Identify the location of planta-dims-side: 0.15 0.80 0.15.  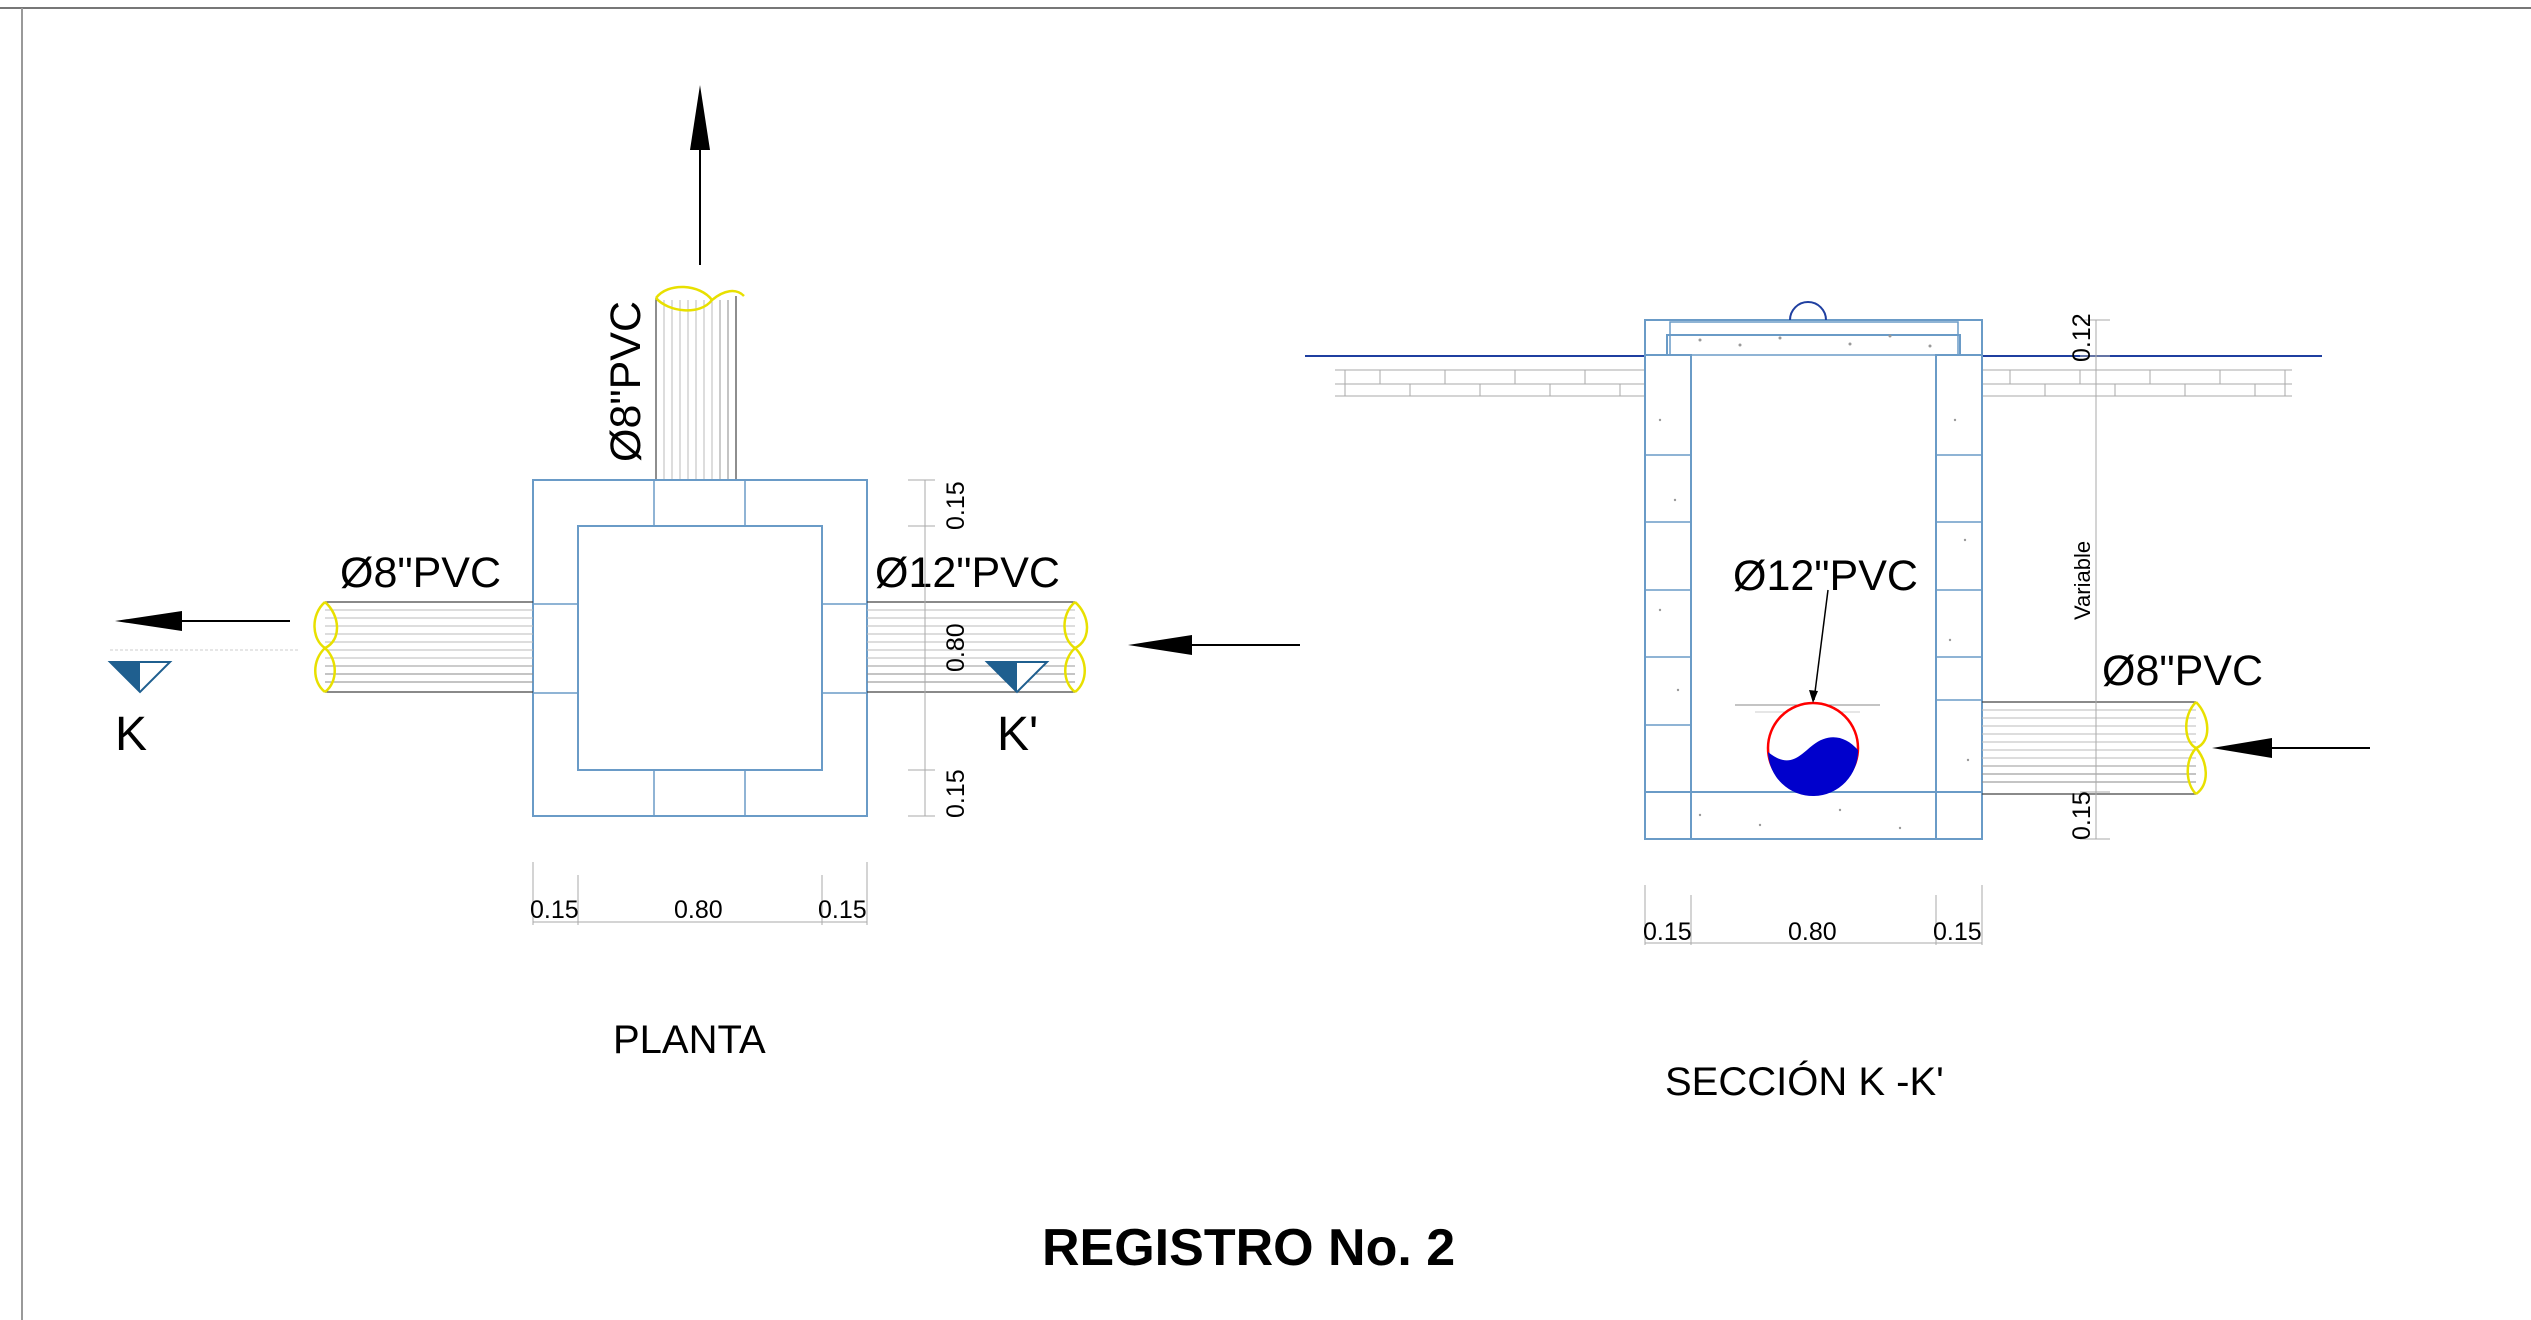
(939, 648).